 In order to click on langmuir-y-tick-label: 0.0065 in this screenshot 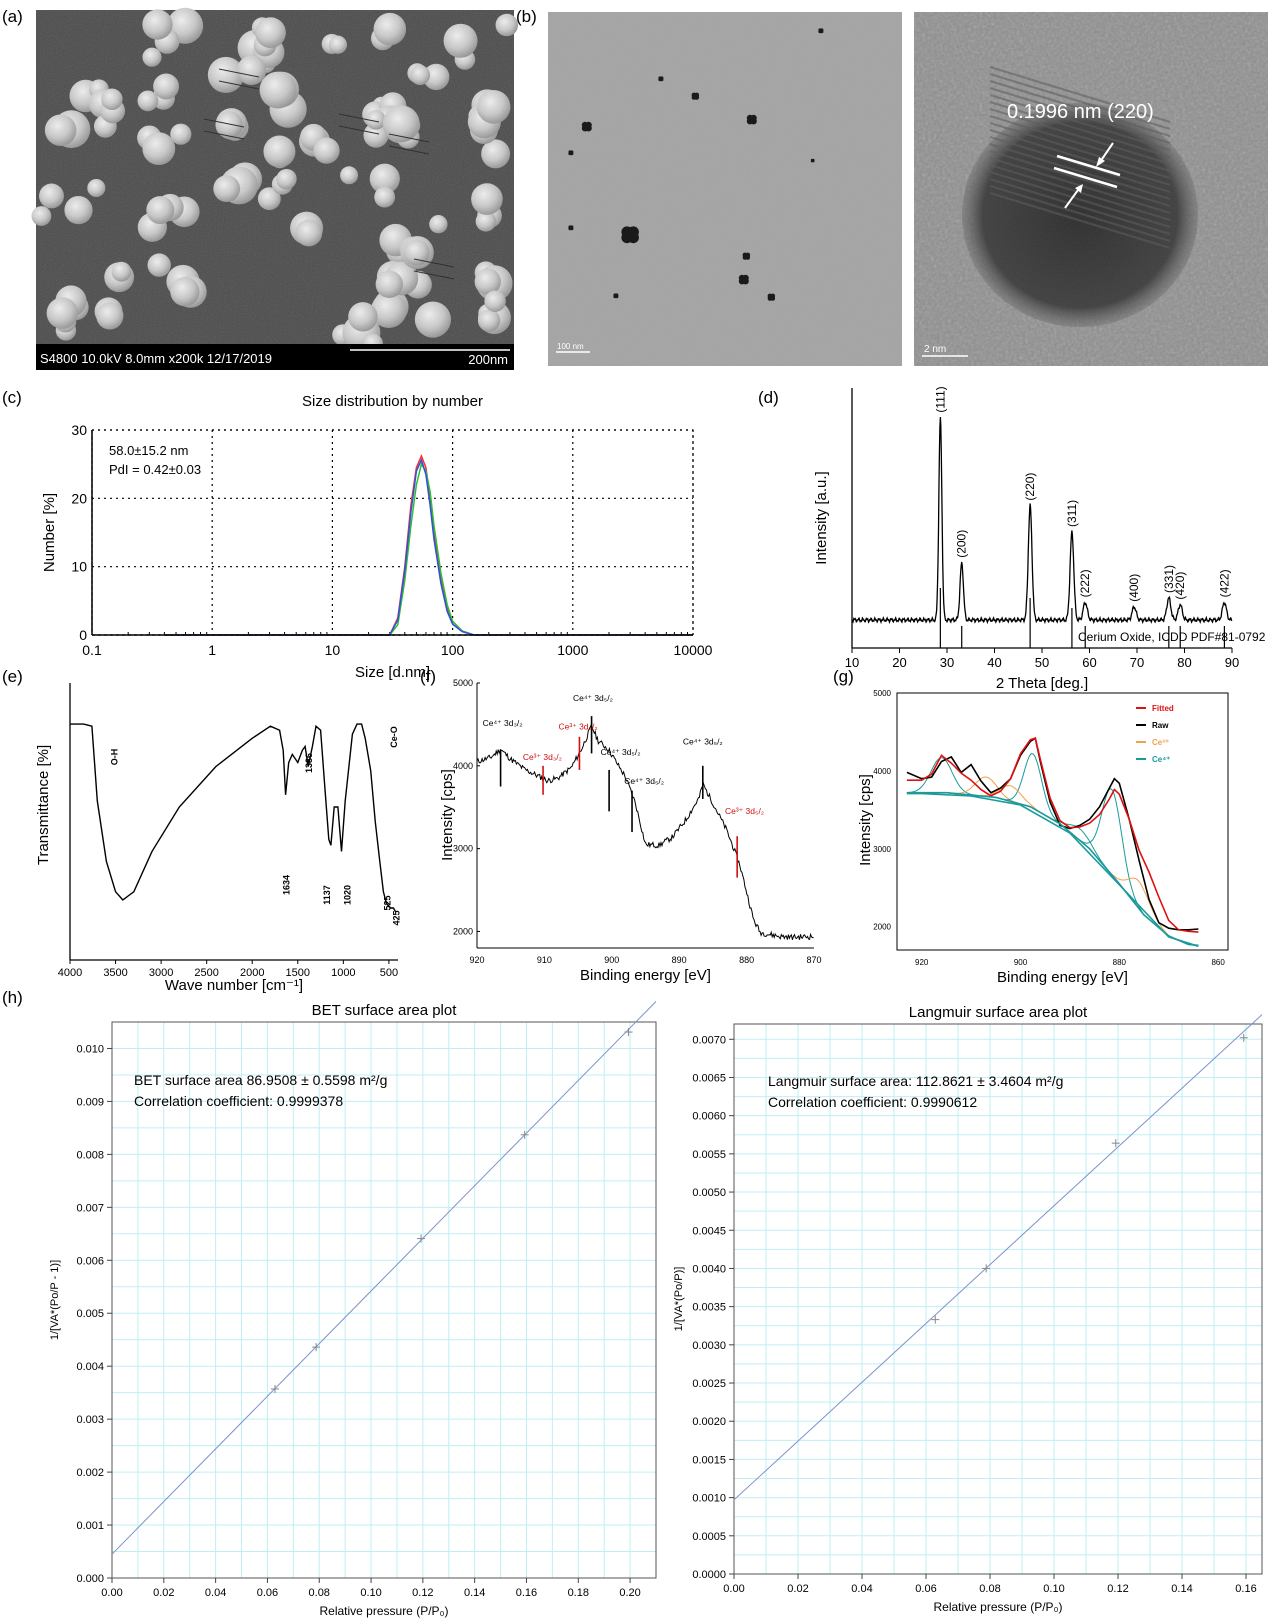, I will do `click(709, 1078)`.